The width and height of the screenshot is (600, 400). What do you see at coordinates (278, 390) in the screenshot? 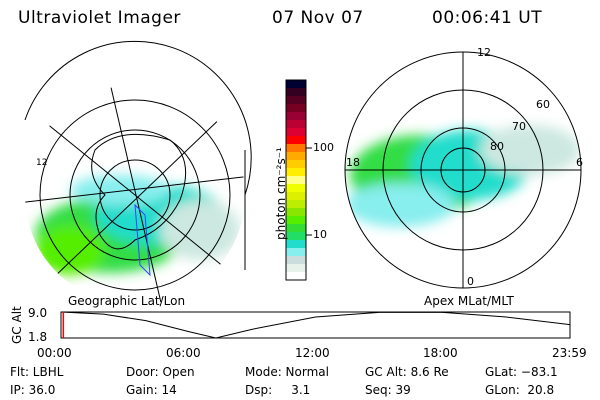
I see `dsp: Dsp: 3.1` at bounding box center [278, 390].